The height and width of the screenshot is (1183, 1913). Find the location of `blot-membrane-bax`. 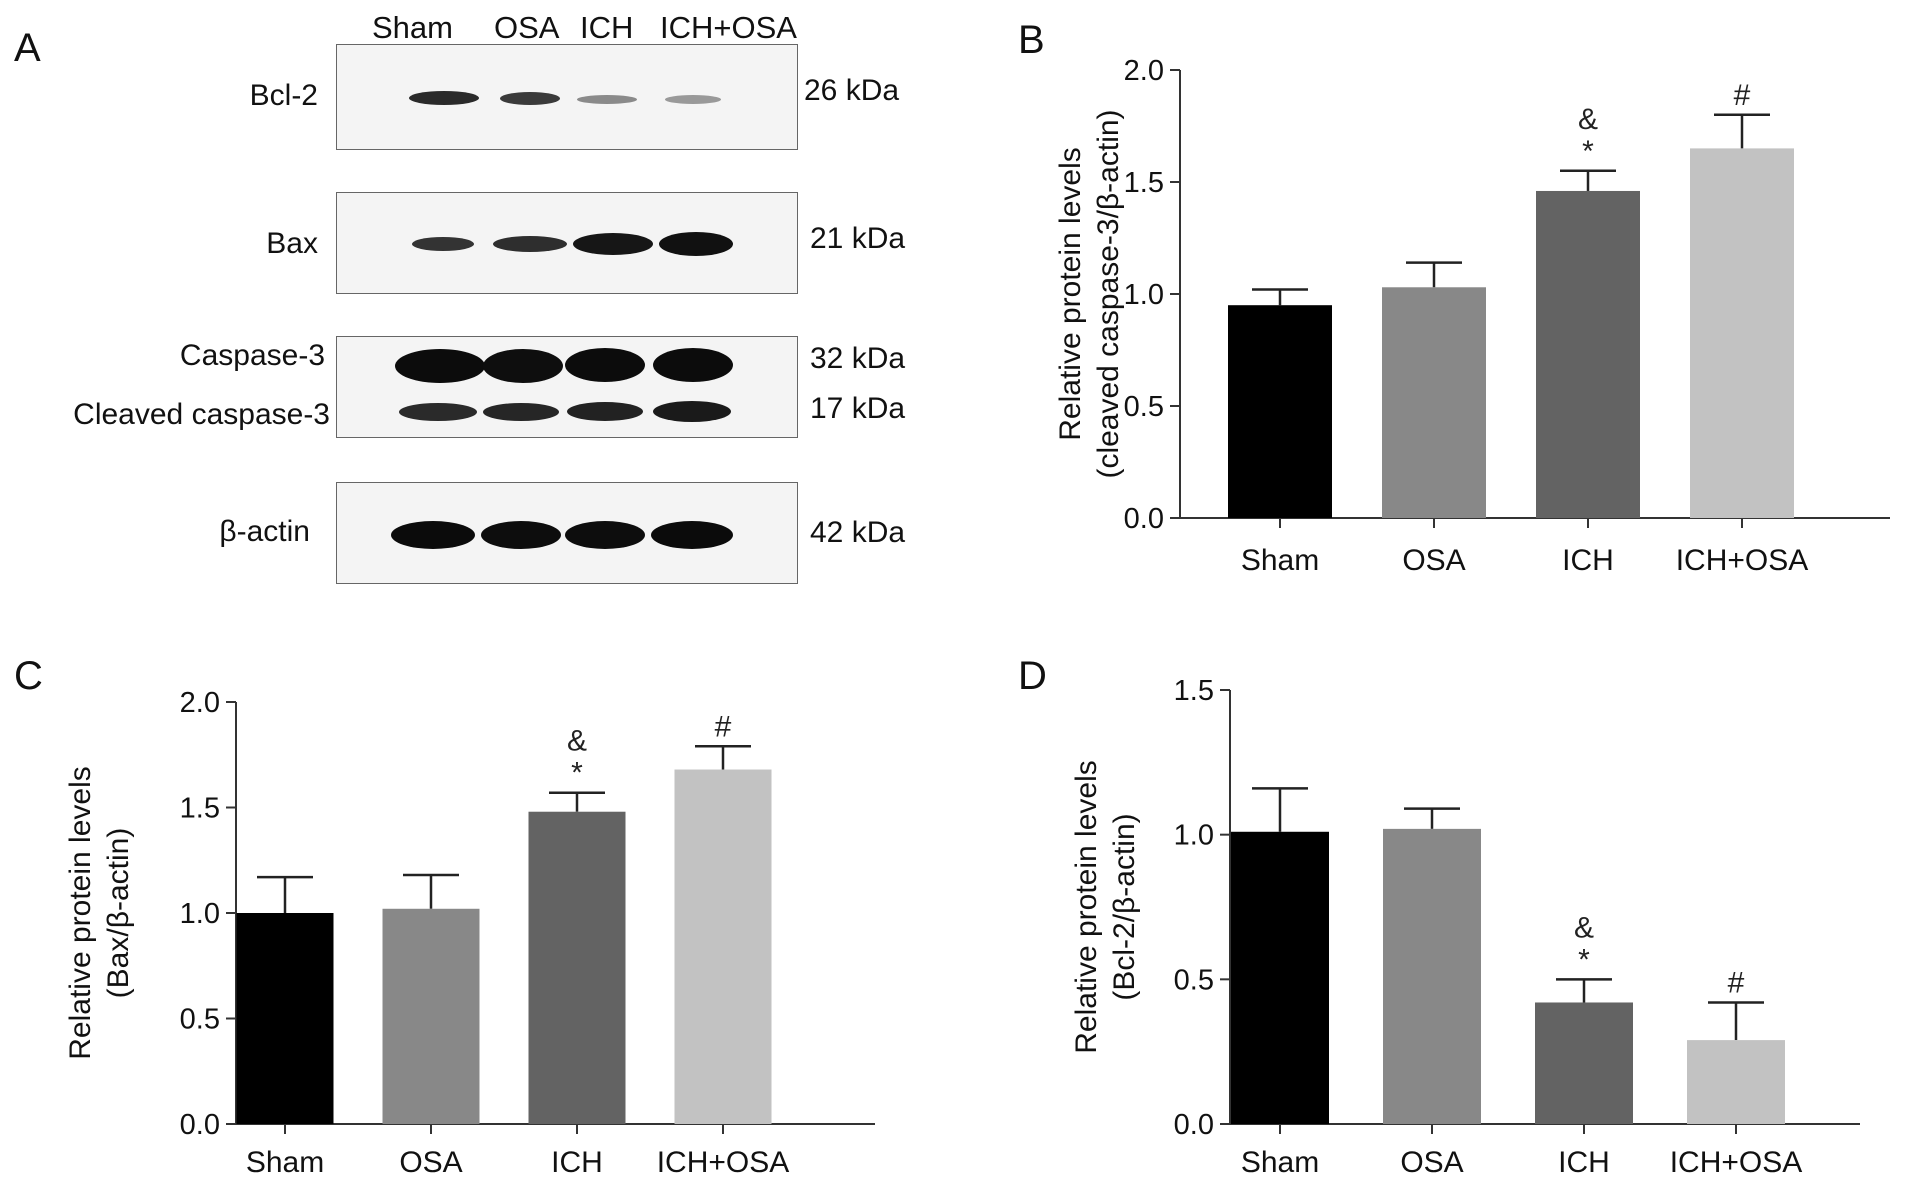

blot-membrane-bax is located at coordinates (567, 243).